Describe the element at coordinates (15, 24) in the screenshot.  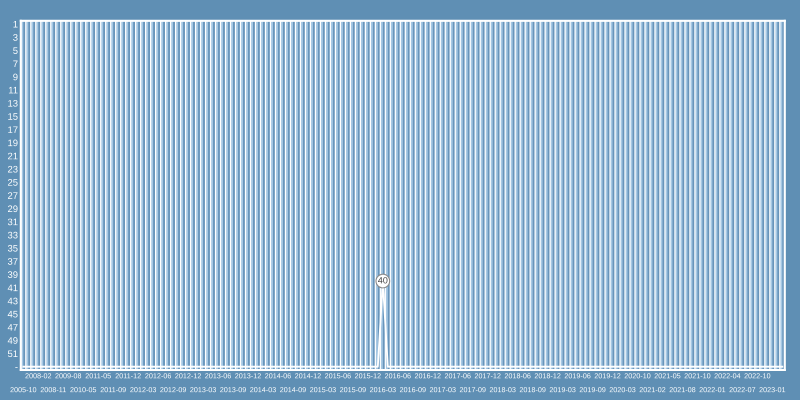
I see `y-tick-label: 1` at that location.